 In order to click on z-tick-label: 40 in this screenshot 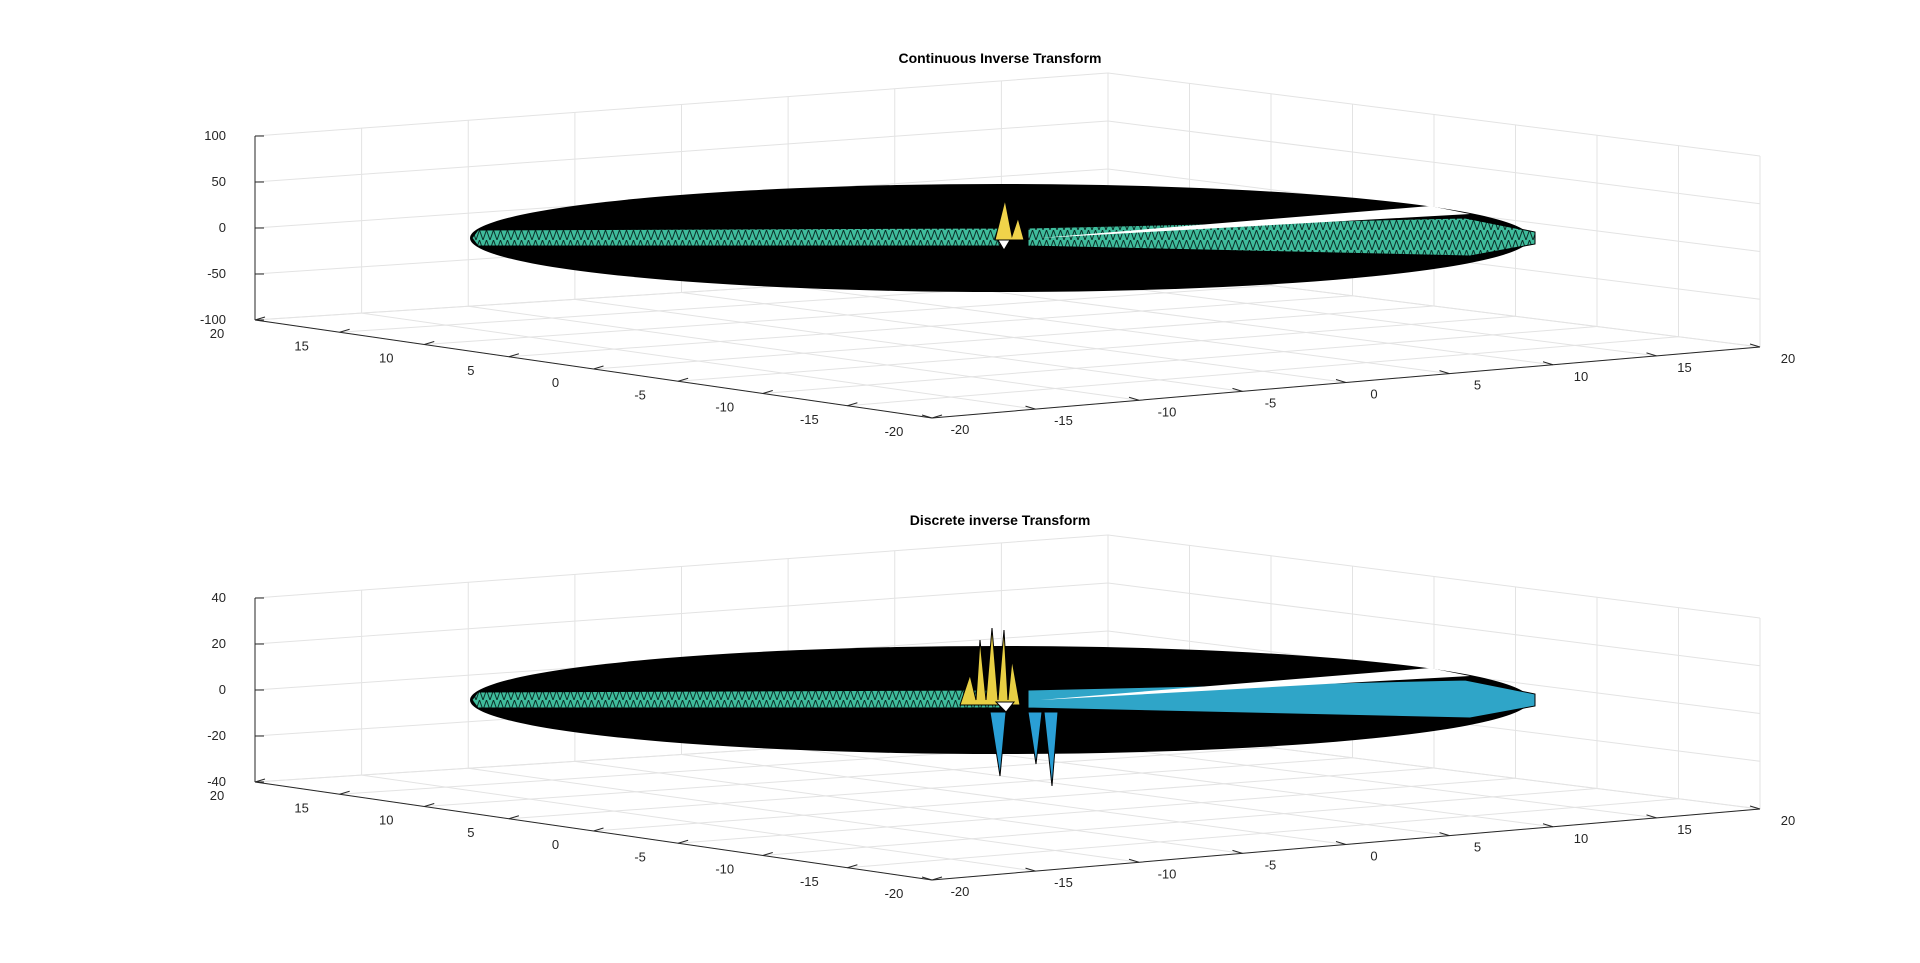, I will do `click(219, 597)`.